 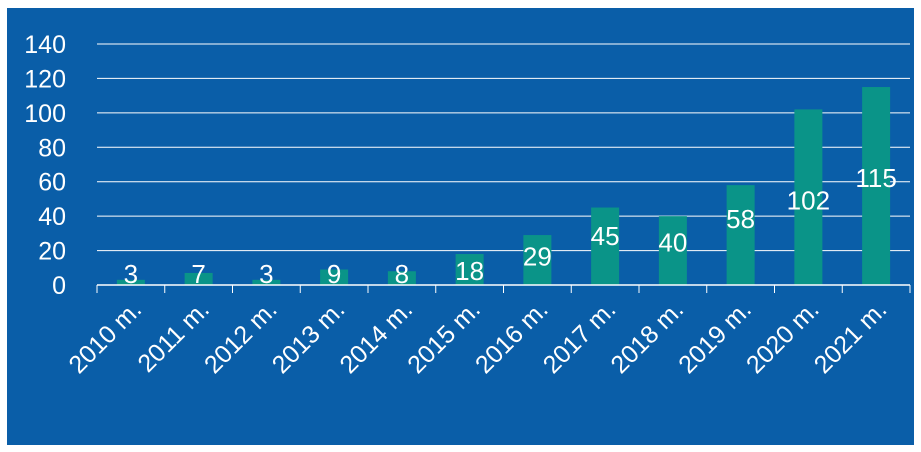 What do you see at coordinates (45, 165) in the screenshot?
I see `y-axis-tick-labels: 0 20 40 60 80 100 120 140` at bounding box center [45, 165].